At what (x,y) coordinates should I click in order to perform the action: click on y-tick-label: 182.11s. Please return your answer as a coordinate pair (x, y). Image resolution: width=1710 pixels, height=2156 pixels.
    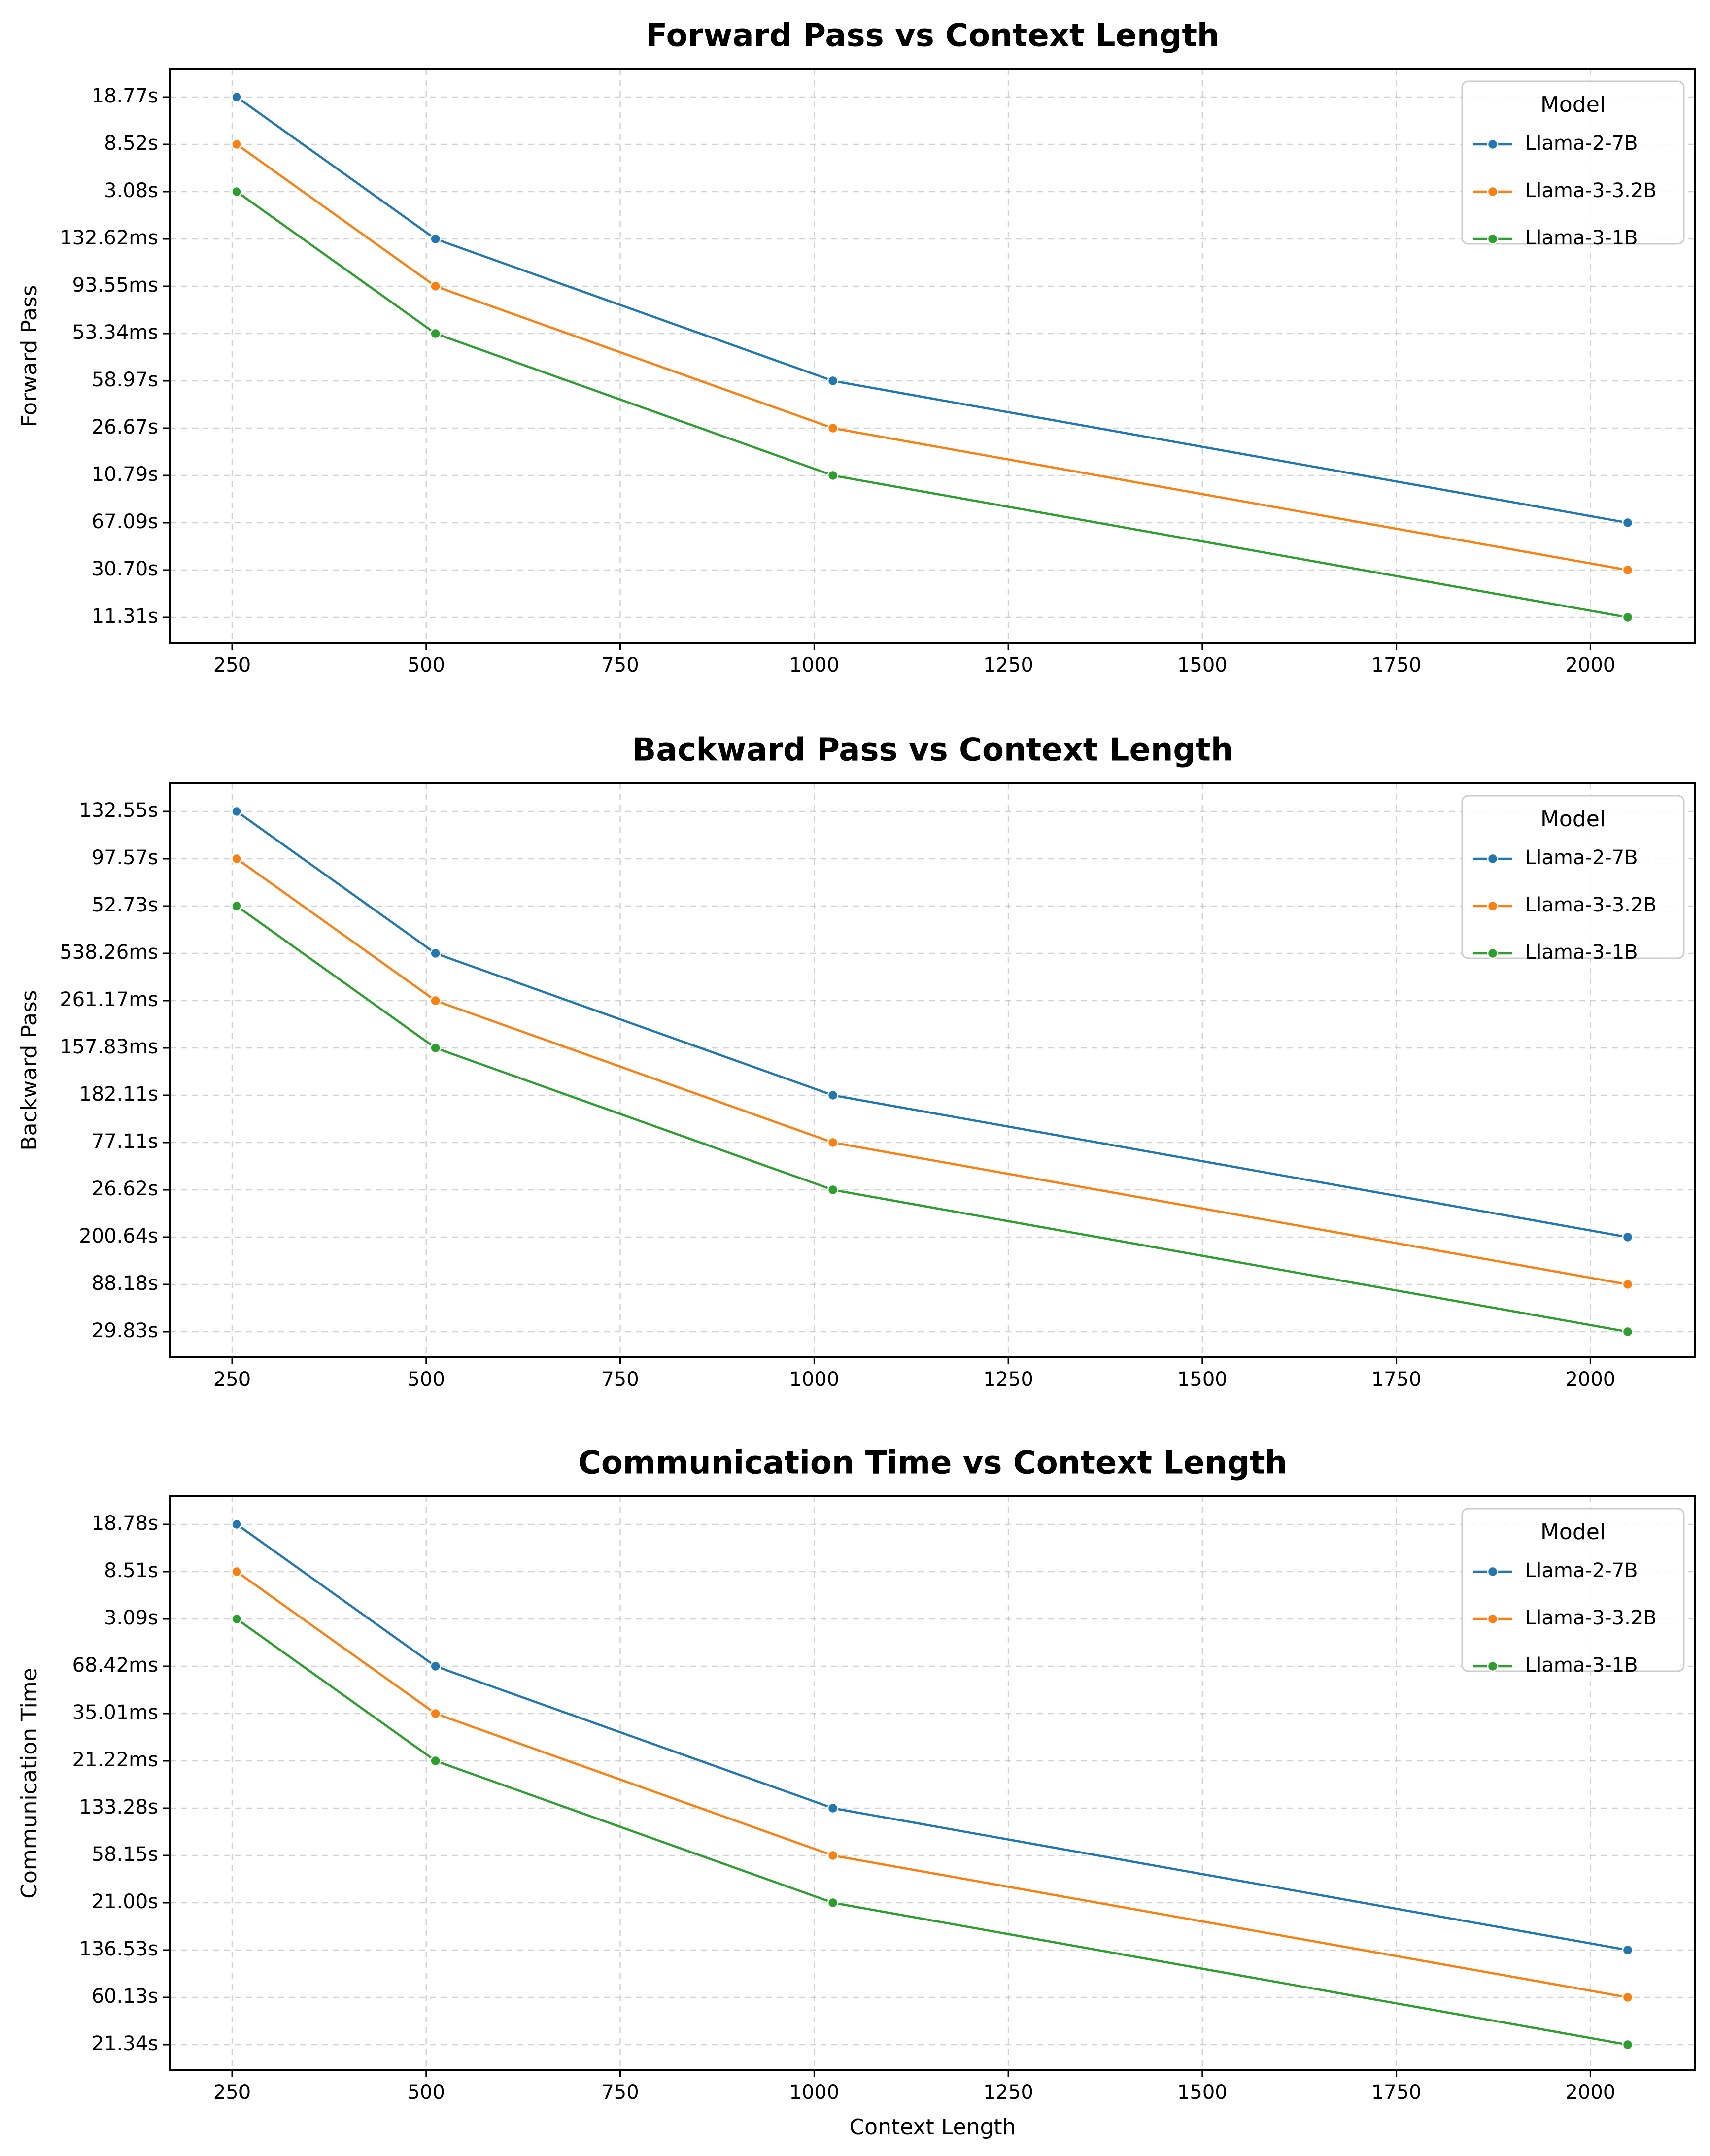
    Looking at the image, I should click on (118, 1094).